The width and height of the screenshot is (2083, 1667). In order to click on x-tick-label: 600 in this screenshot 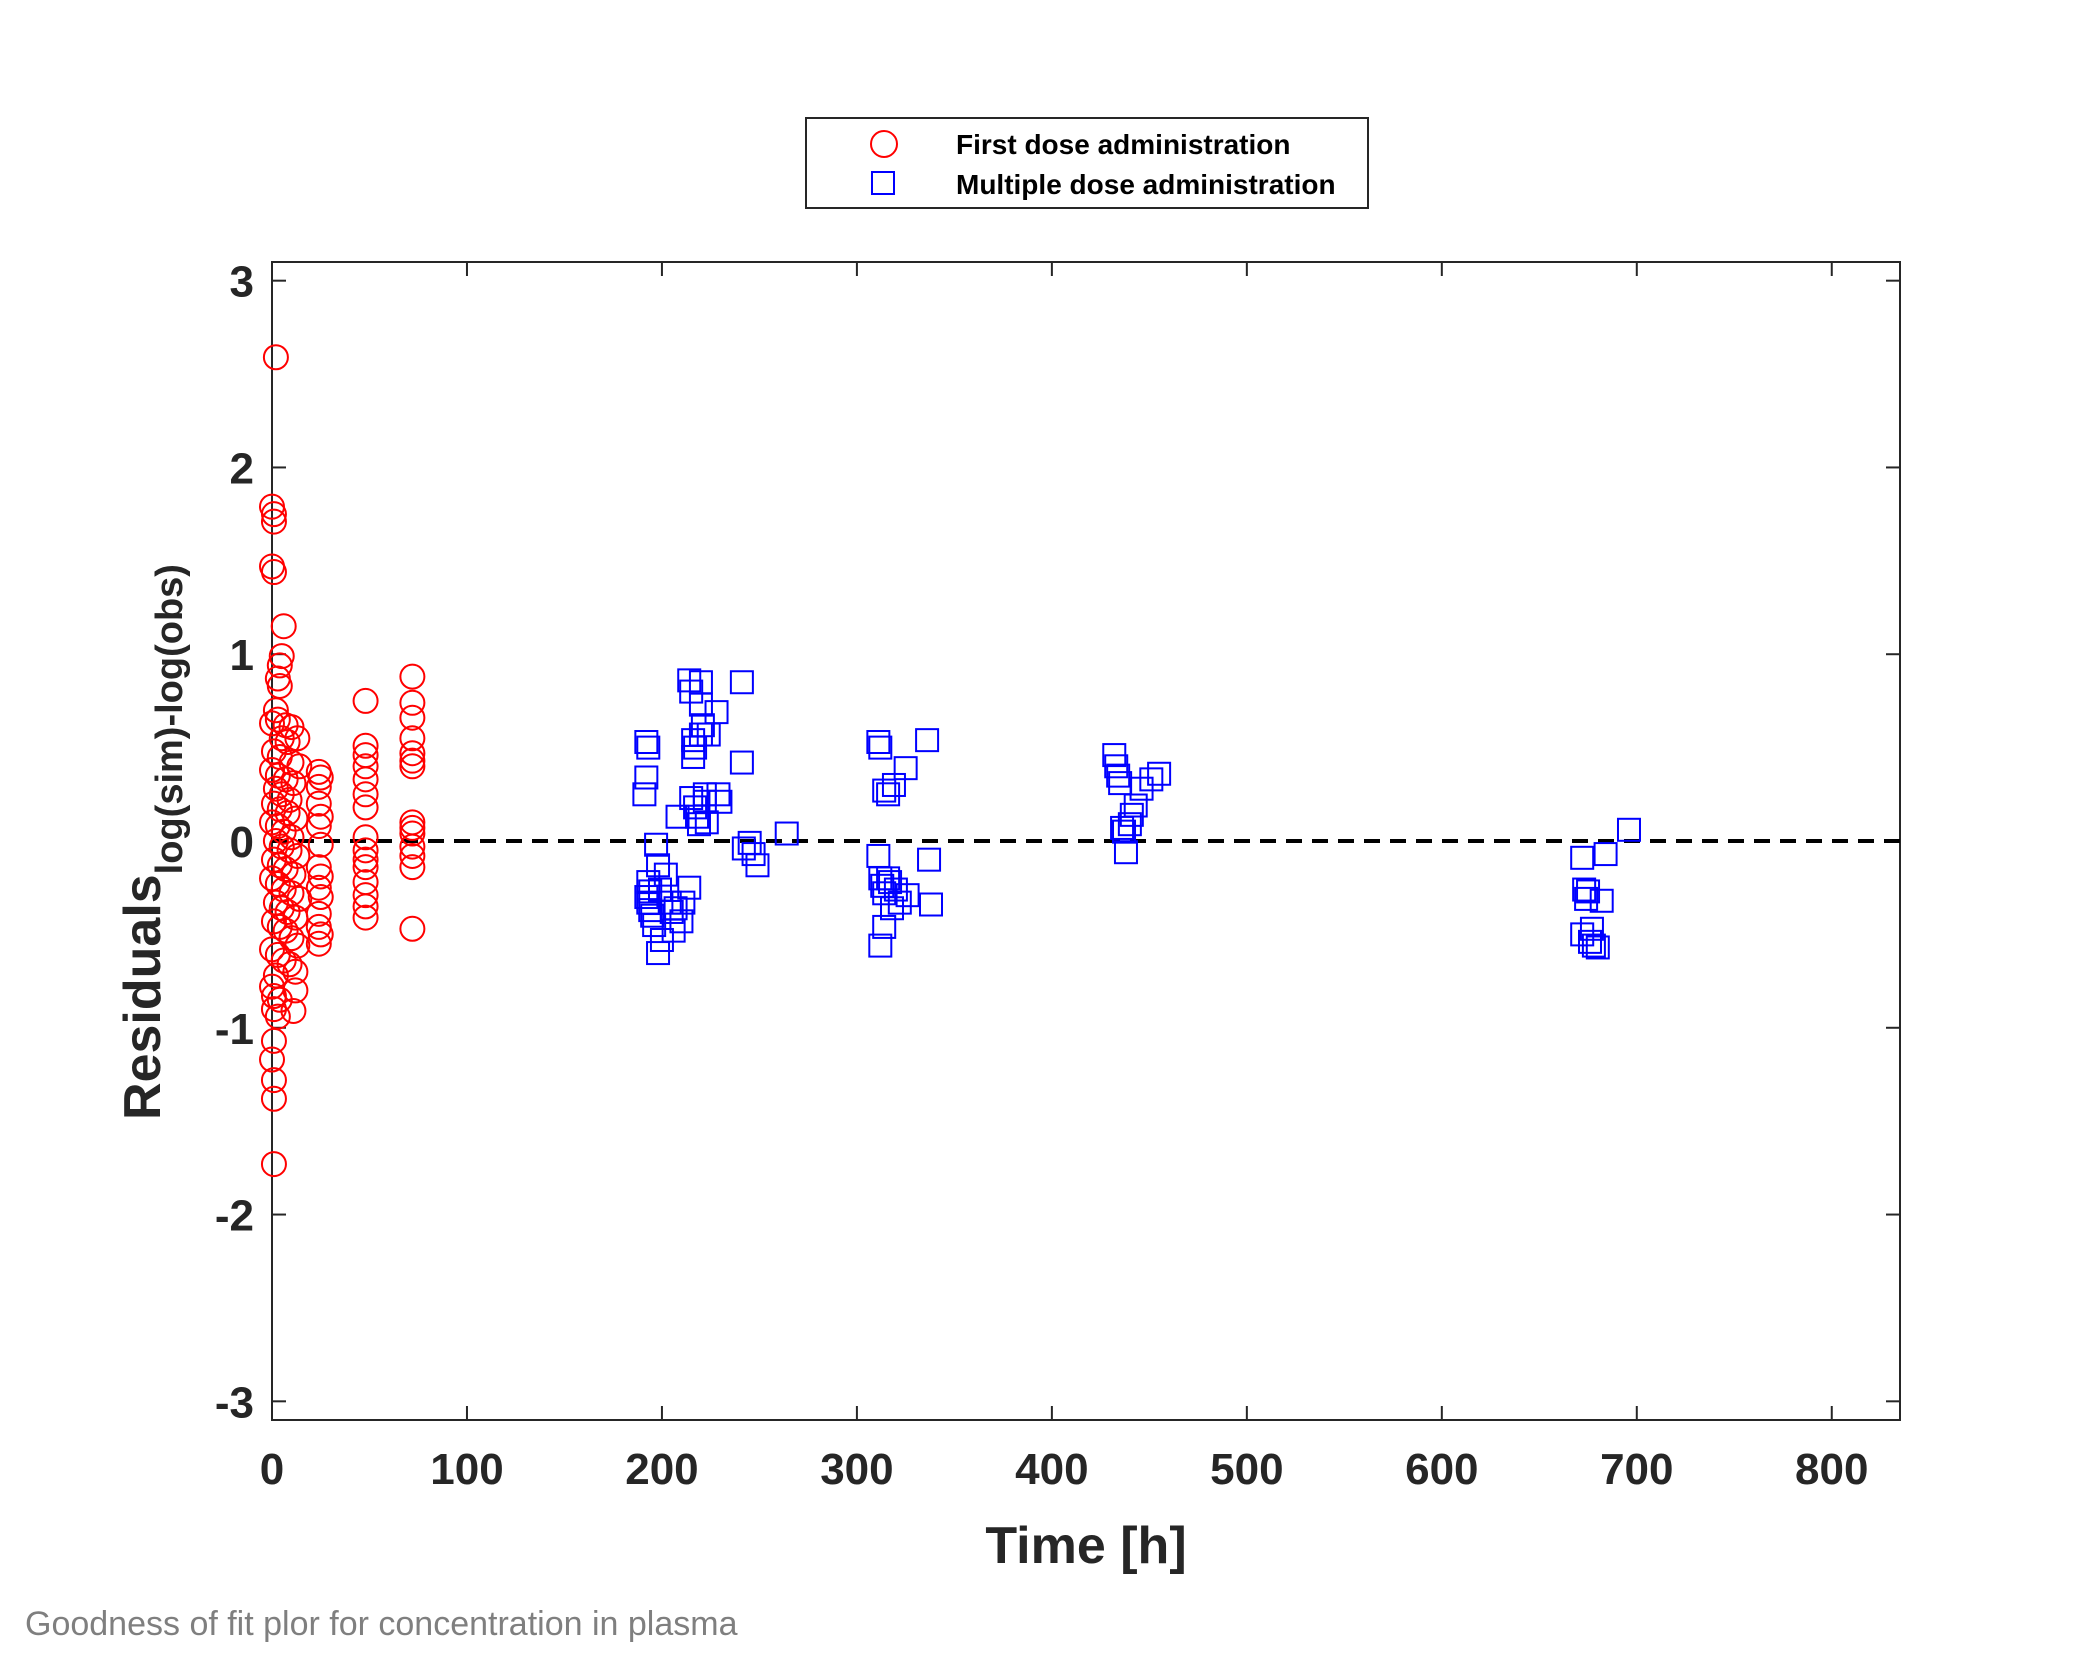, I will do `click(1441, 1469)`.